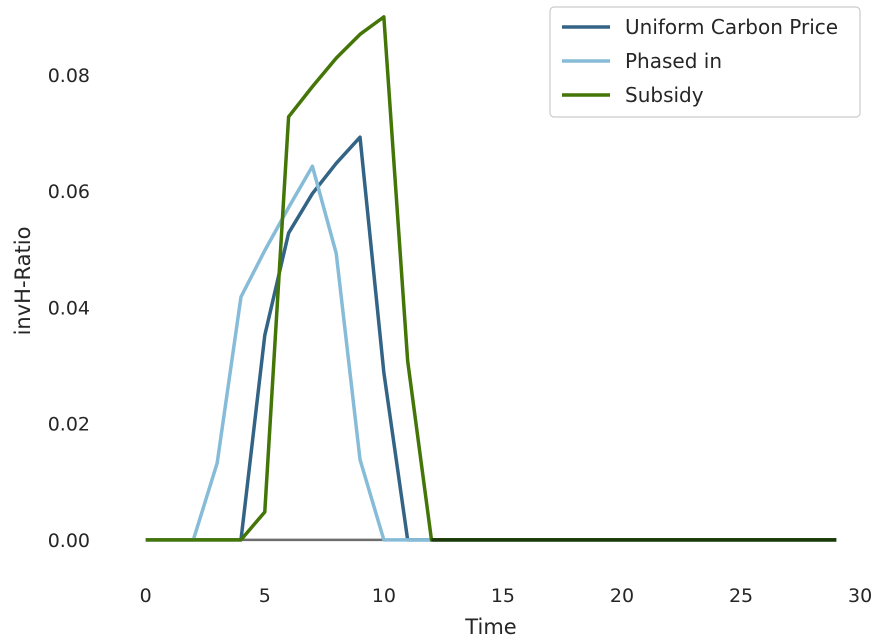 The height and width of the screenshot is (640, 878). I want to click on x-tick-labels: 0 5 10 15 20 25 30, so click(506, 596).